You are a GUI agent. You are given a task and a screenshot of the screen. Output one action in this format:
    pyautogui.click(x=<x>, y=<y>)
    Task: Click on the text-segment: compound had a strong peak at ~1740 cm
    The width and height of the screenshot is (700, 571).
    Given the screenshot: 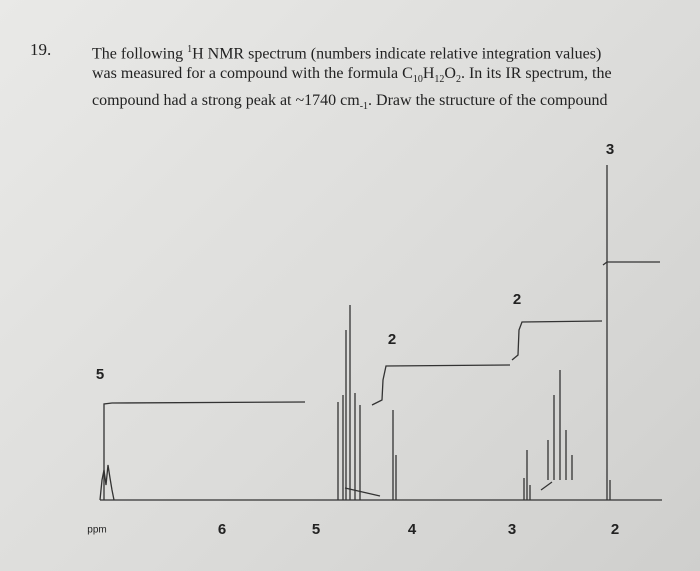 What is the action you would take?
    pyautogui.click(x=226, y=100)
    